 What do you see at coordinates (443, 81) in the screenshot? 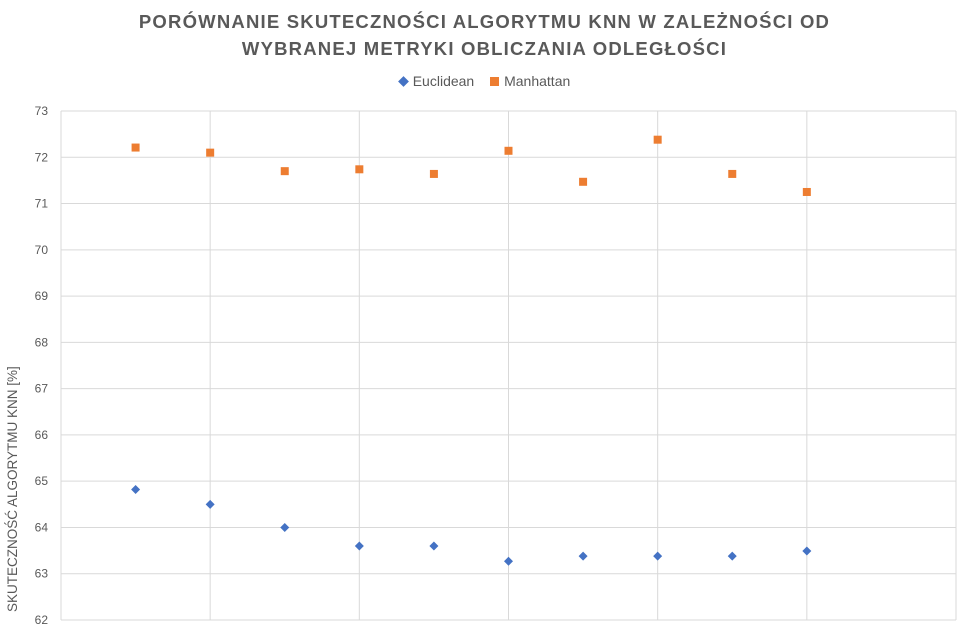
I see `legend-label-euclidean: Euclidean` at bounding box center [443, 81].